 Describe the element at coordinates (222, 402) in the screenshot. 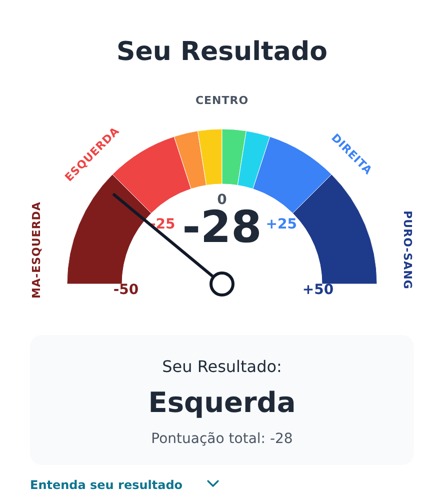

I see `text: Esquerda` at that location.